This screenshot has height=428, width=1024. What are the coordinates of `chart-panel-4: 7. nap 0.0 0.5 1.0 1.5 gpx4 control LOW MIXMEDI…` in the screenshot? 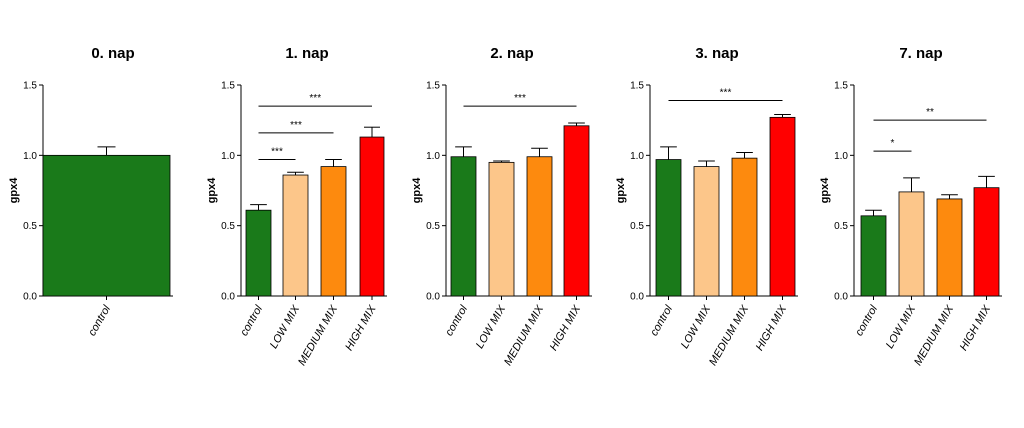 It's located at (910, 206).